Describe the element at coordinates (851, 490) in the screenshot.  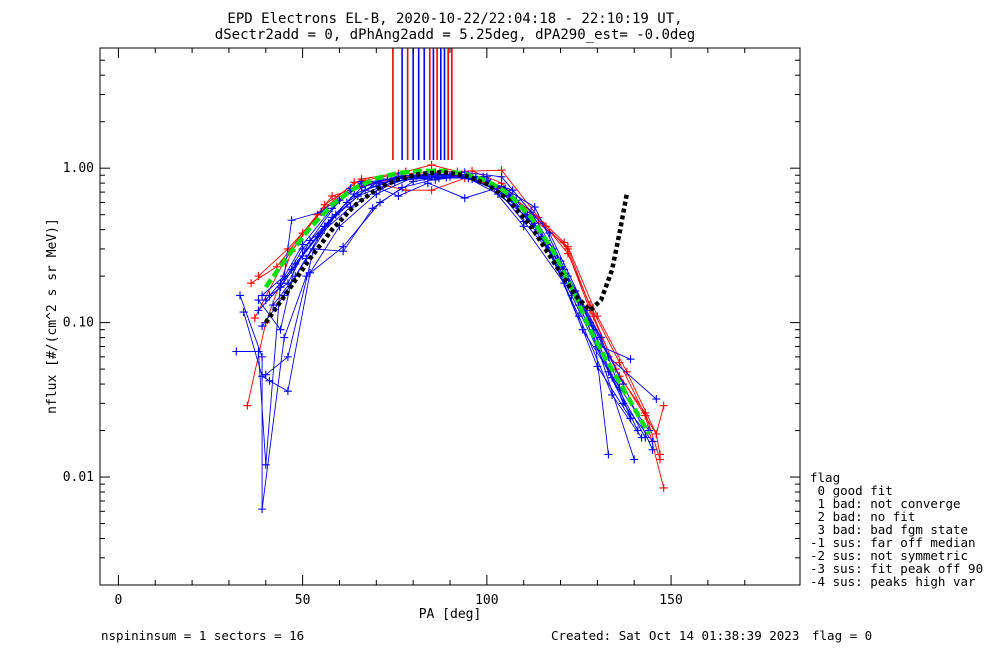
I see `legend-item-0: 0 good fit` at that location.